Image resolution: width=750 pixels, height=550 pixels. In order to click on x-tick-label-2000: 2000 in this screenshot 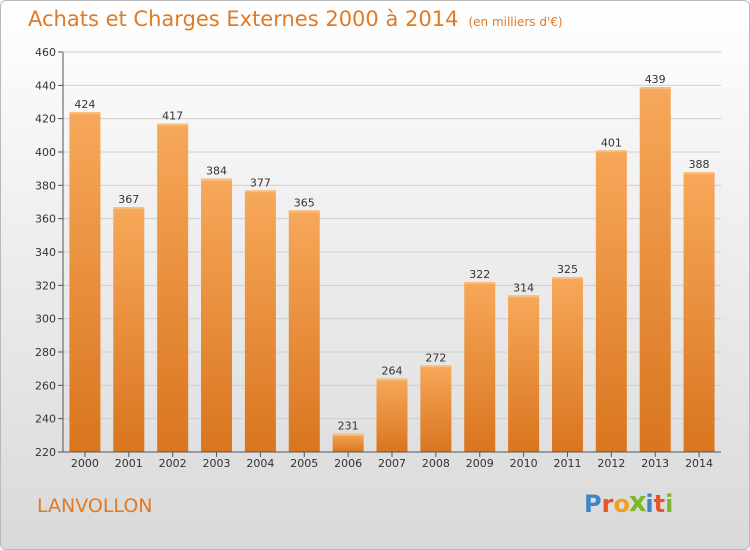, I will do `click(85, 463)`.